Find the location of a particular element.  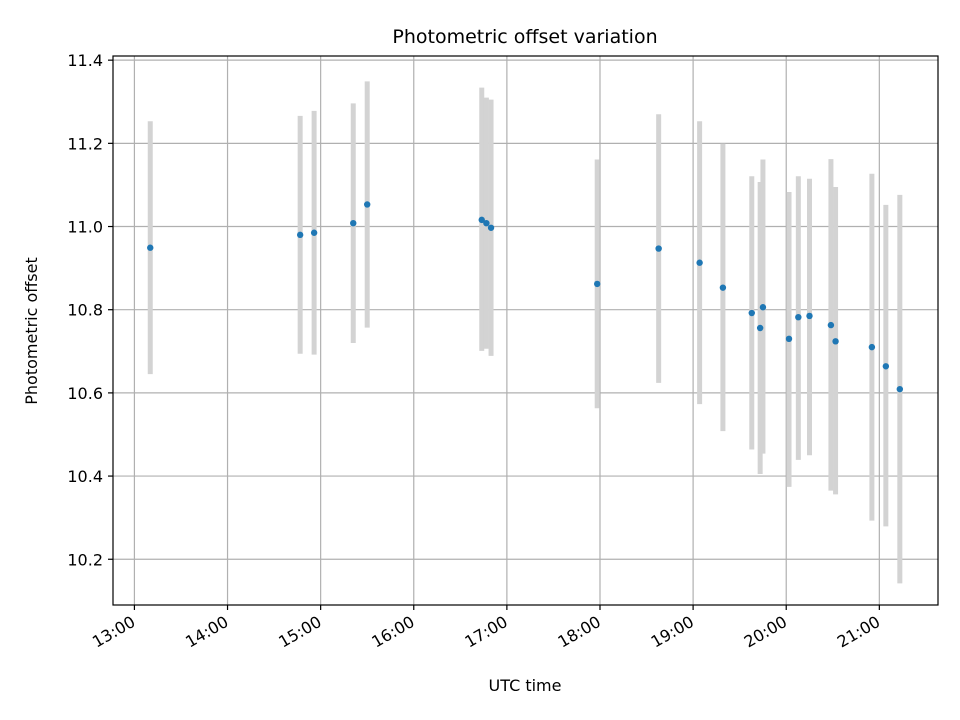

y-tick-label: 11.0 is located at coordinates (85, 227).